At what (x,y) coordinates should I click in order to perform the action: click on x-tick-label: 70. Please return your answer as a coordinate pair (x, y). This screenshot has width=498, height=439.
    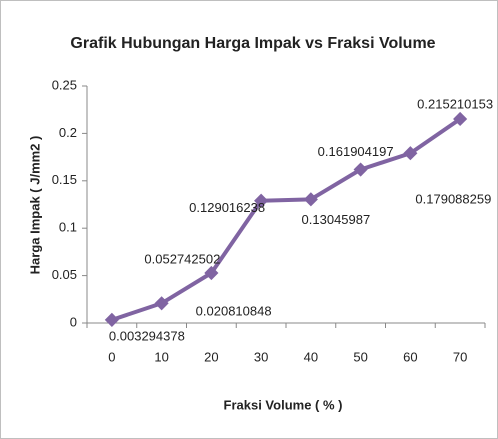
    Looking at the image, I should click on (460, 356).